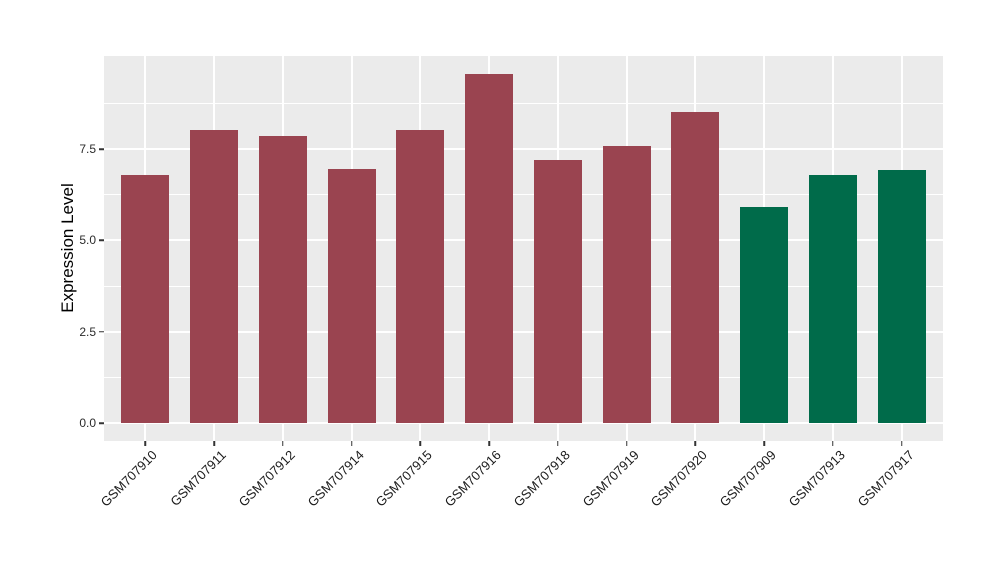  I want to click on y-tick-label: 2.5, so click(87, 331).